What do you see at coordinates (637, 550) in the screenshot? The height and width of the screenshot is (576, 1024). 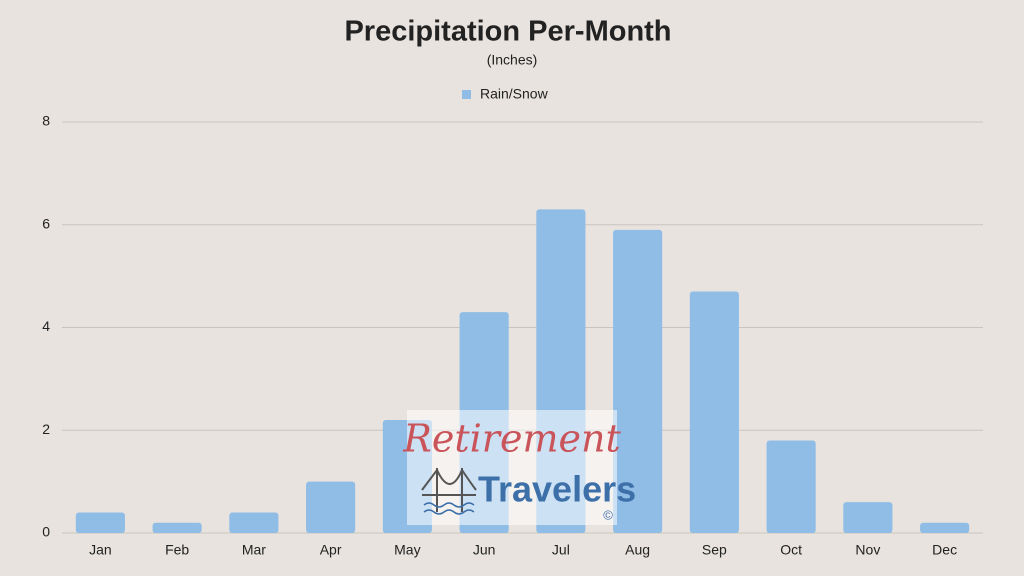 I see `x-tick-label: Aug` at bounding box center [637, 550].